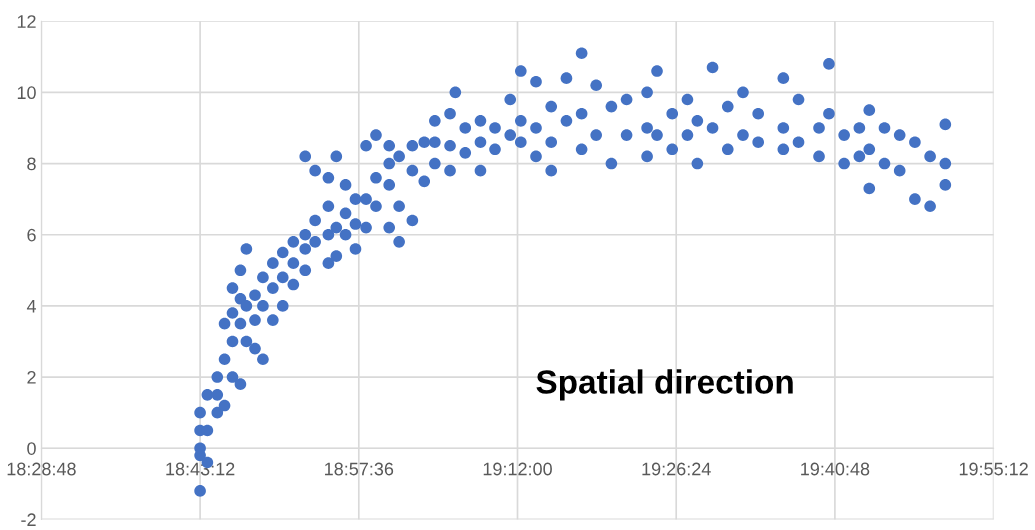 This screenshot has width=1035, height=530. I want to click on y-tick-label: 4, so click(31, 306).